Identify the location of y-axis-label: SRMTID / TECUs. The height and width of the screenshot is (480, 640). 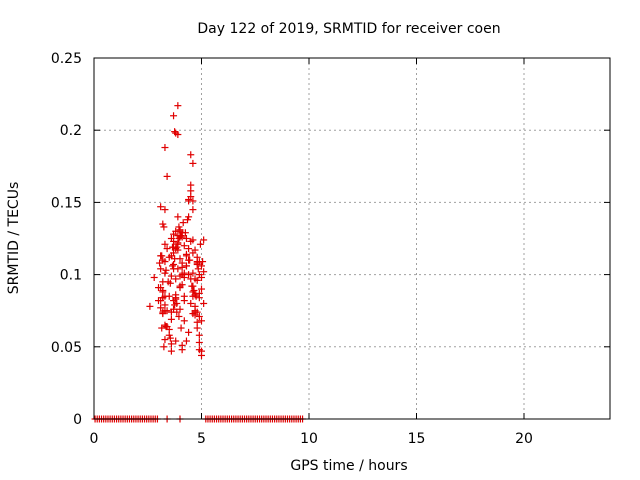
(14, 238).